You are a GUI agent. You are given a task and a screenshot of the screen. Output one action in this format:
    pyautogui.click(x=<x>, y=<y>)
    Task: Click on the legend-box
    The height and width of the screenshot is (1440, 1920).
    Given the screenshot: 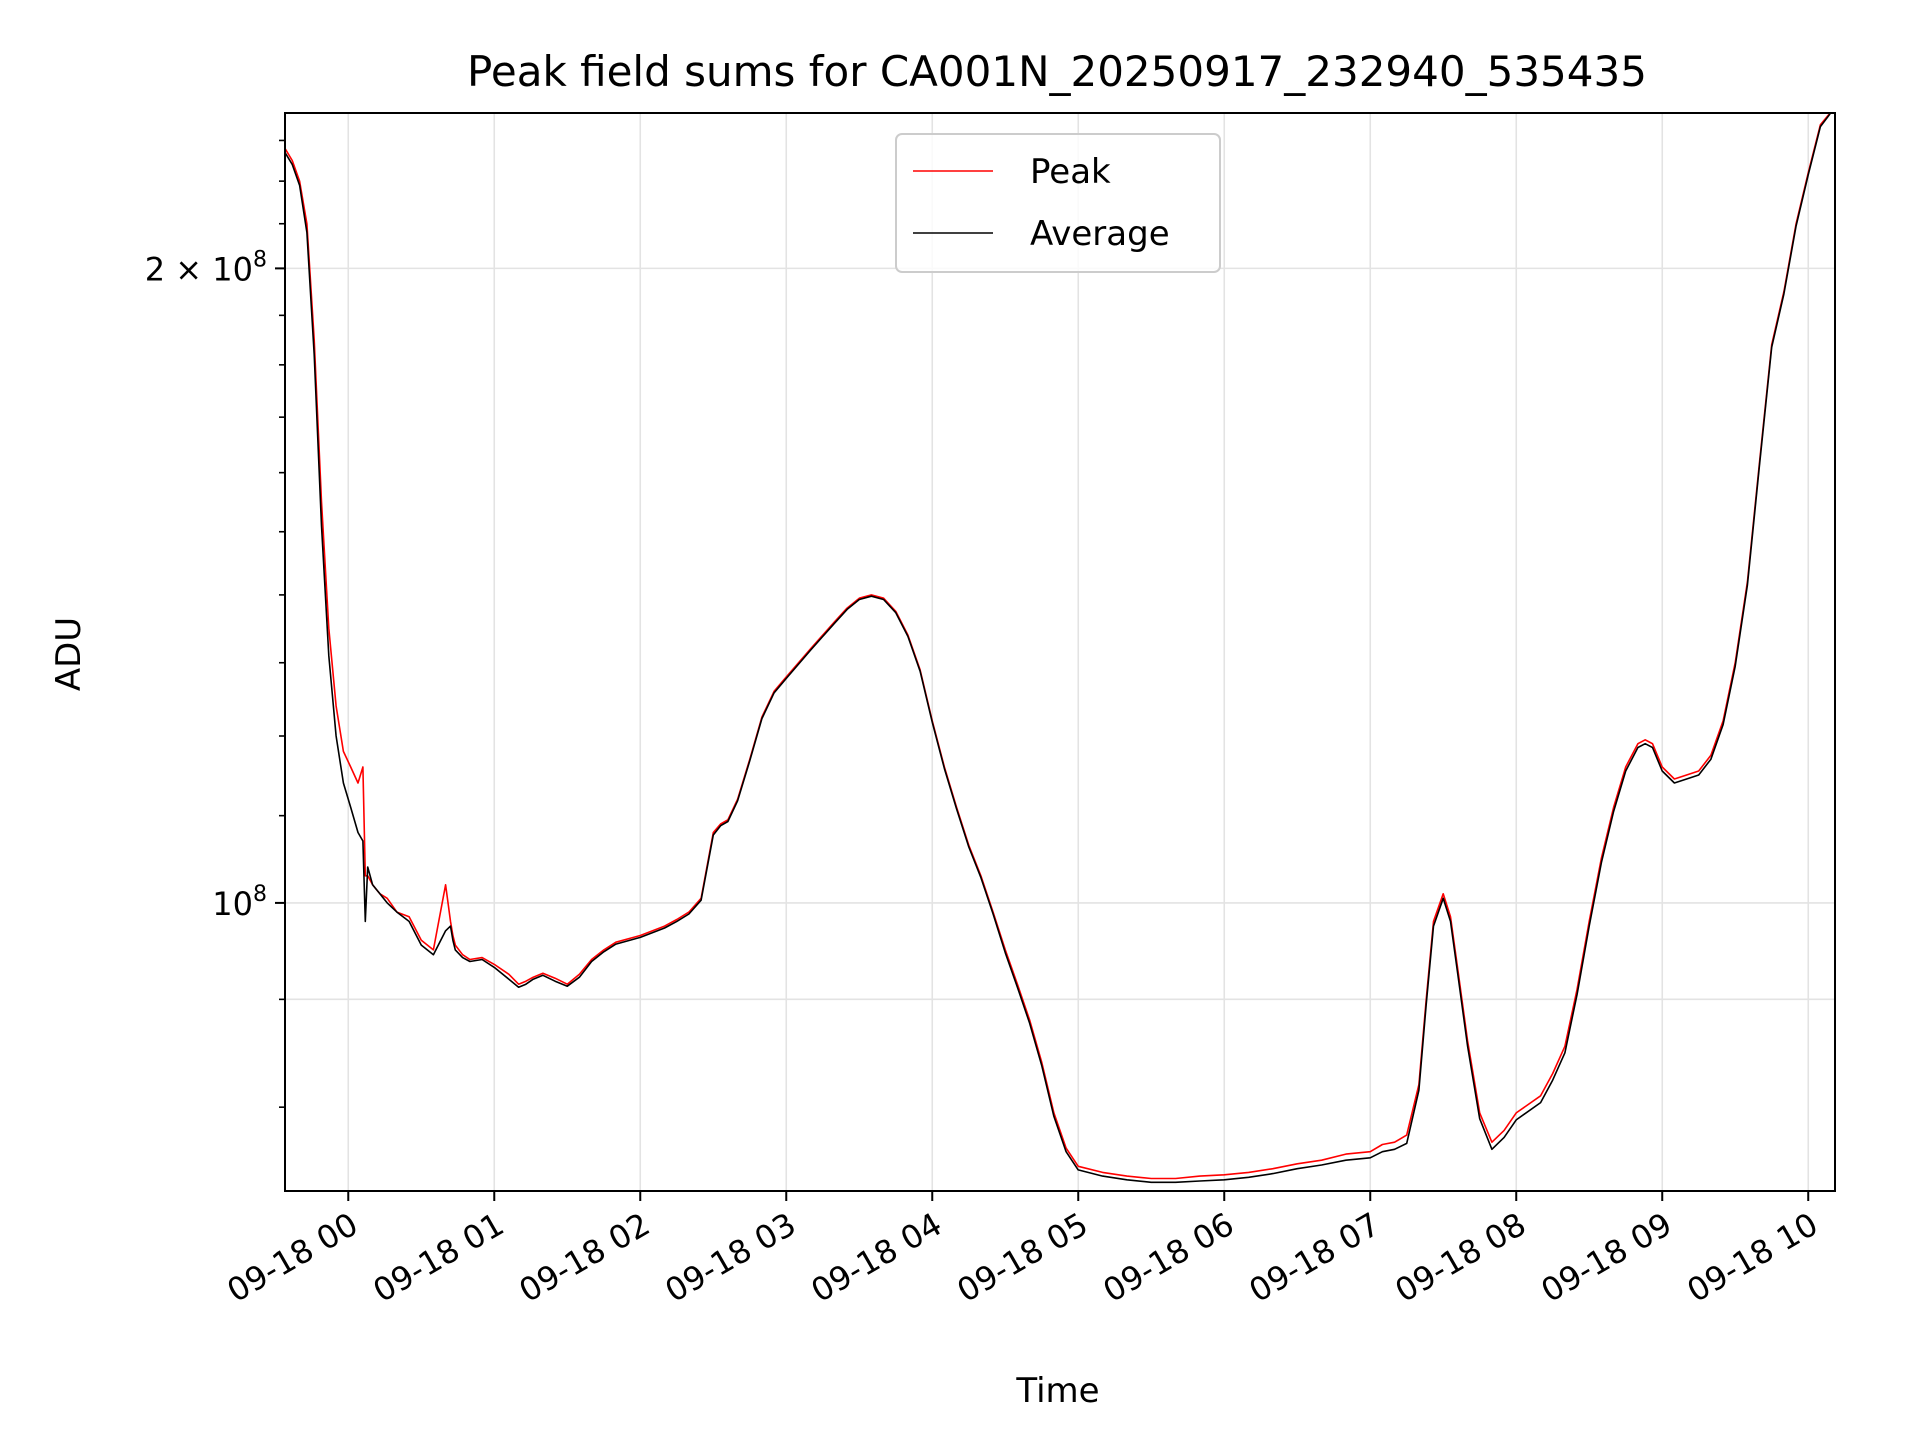 What is the action you would take?
    pyautogui.click(x=1058, y=203)
    